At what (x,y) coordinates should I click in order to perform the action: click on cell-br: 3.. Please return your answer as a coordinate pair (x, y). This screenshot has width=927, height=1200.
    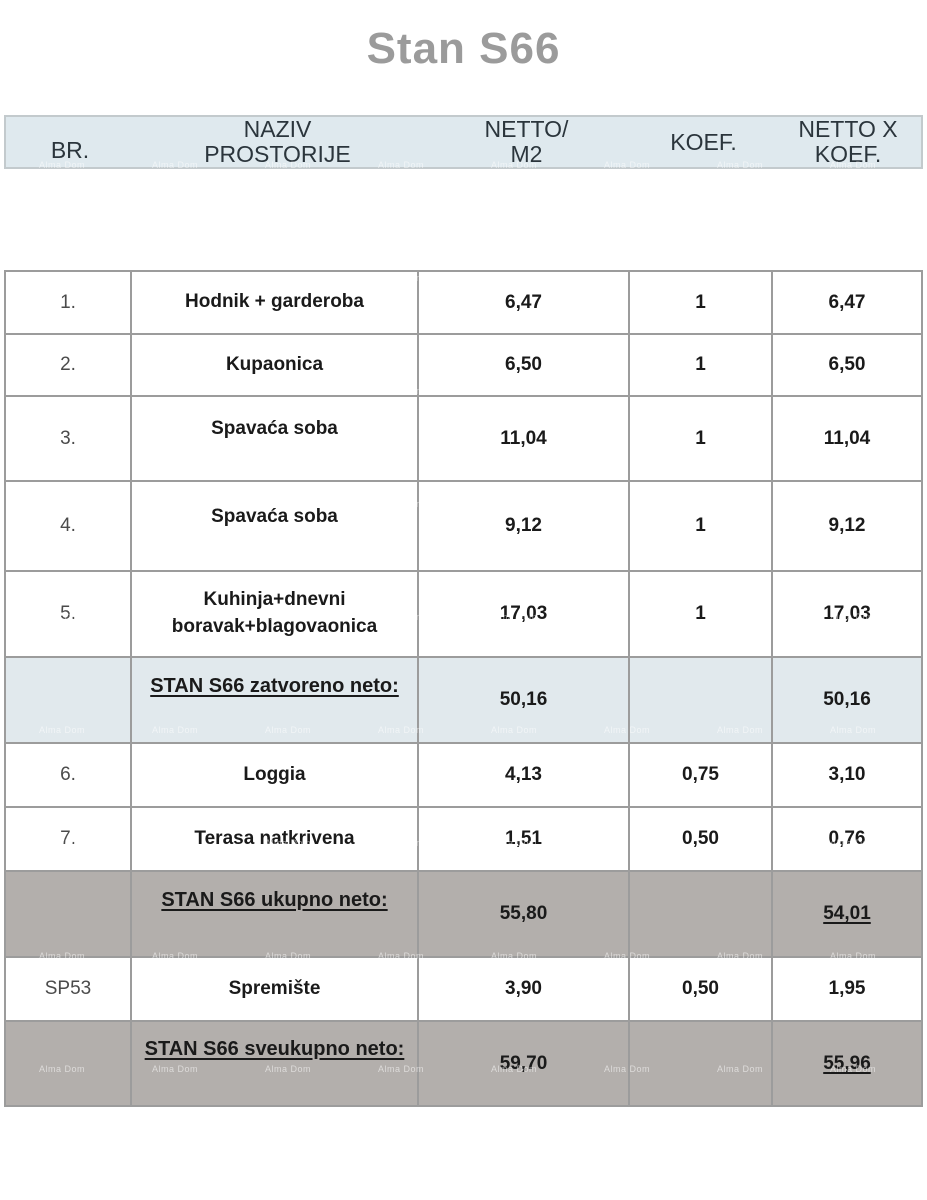
    Looking at the image, I should click on (69, 438).